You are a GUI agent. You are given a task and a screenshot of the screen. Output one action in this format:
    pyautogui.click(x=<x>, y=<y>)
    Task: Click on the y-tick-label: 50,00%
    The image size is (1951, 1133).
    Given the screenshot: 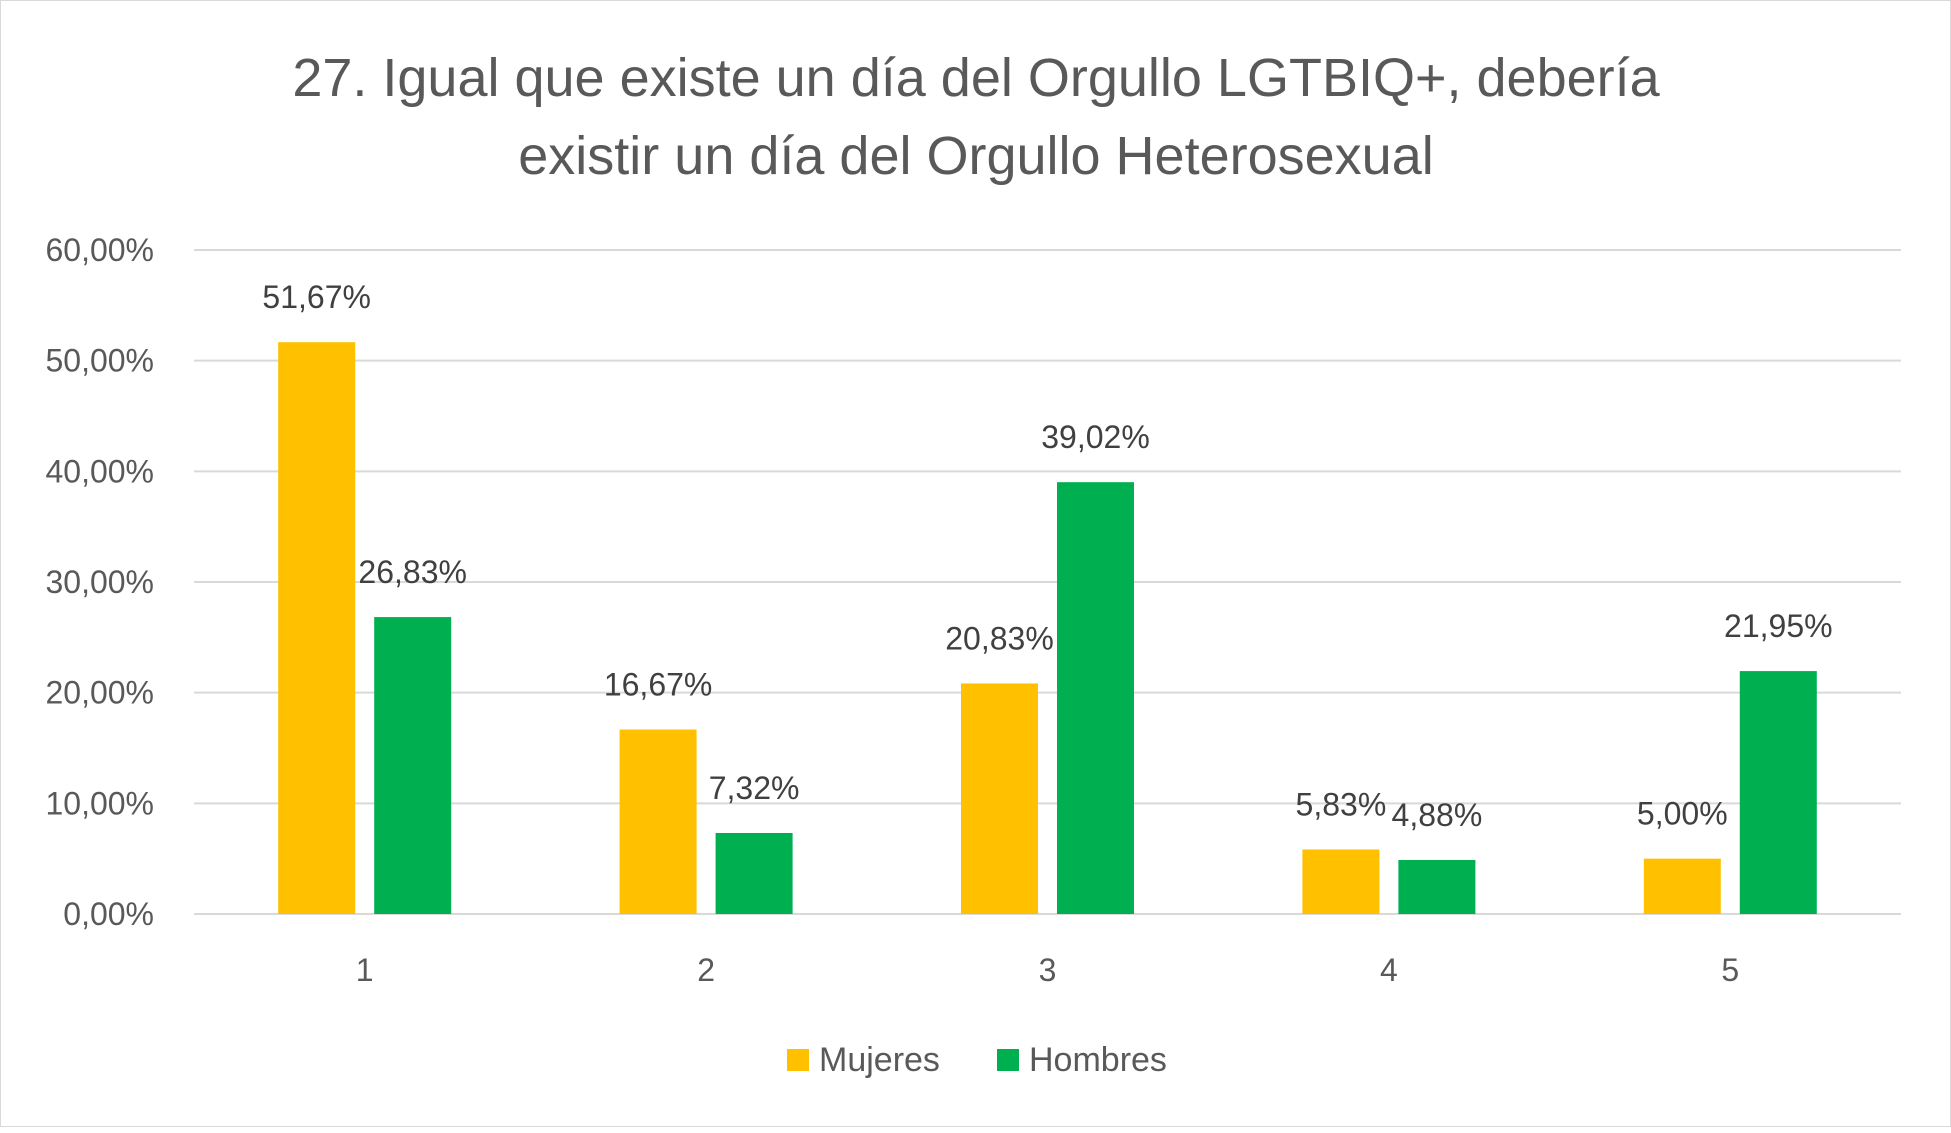 What is the action you would take?
    pyautogui.click(x=99, y=361)
    